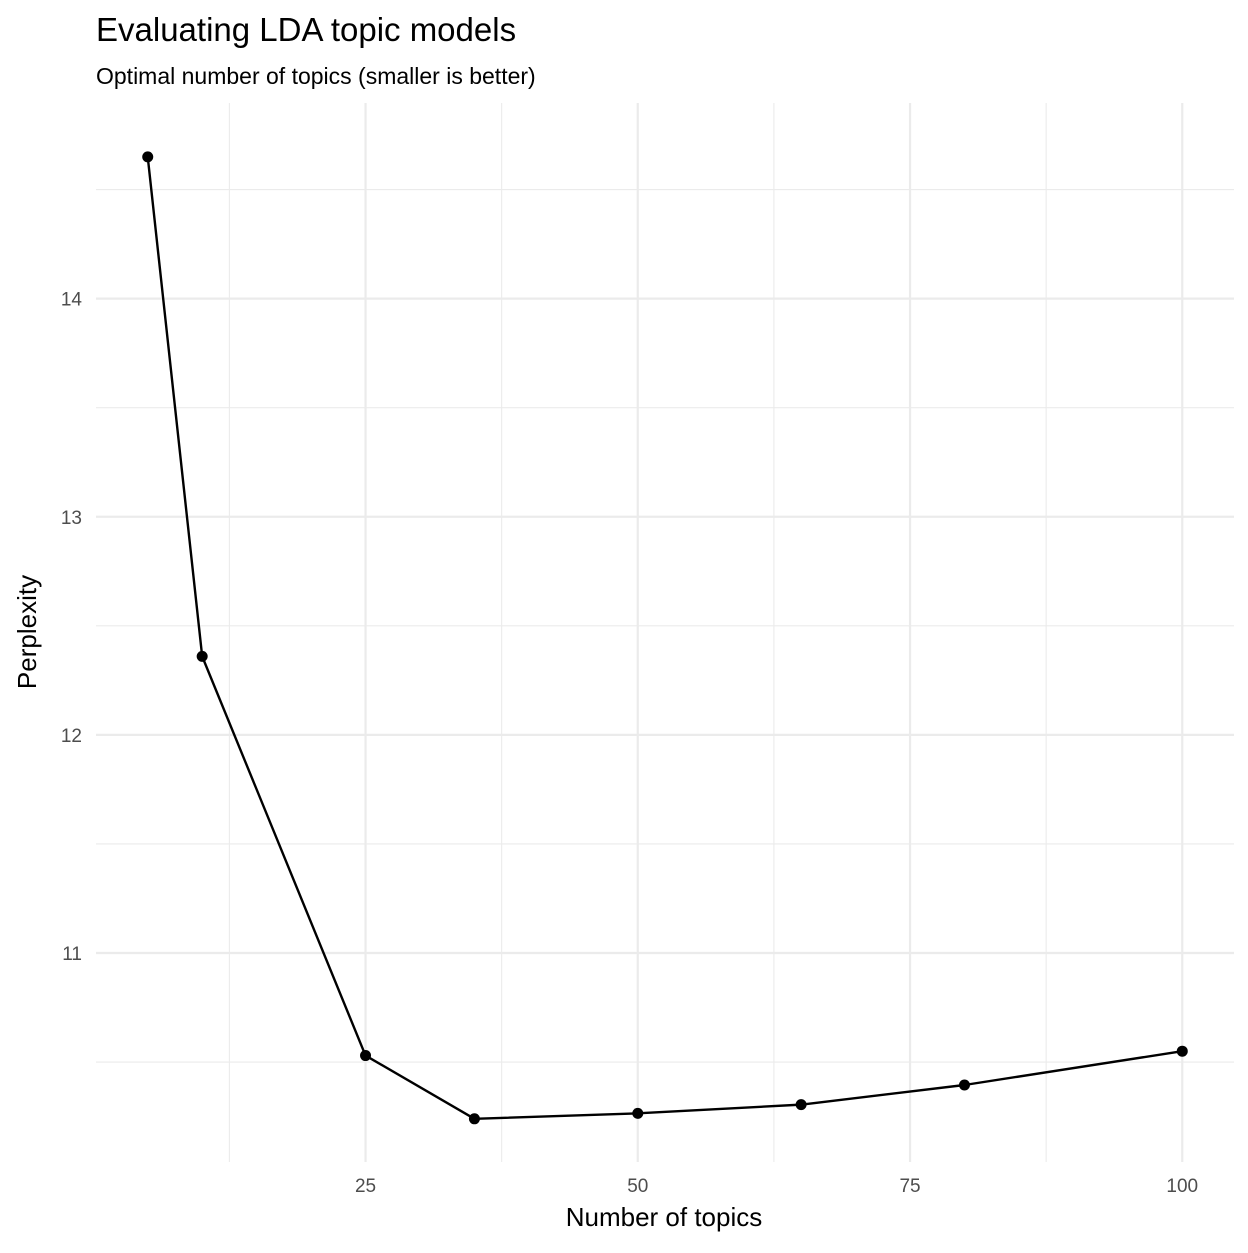 The height and width of the screenshot is (1253, 1248). Describe the element at coordinates (72, 954) in the screenshot. I see `y-tick-label: 11` at that location.